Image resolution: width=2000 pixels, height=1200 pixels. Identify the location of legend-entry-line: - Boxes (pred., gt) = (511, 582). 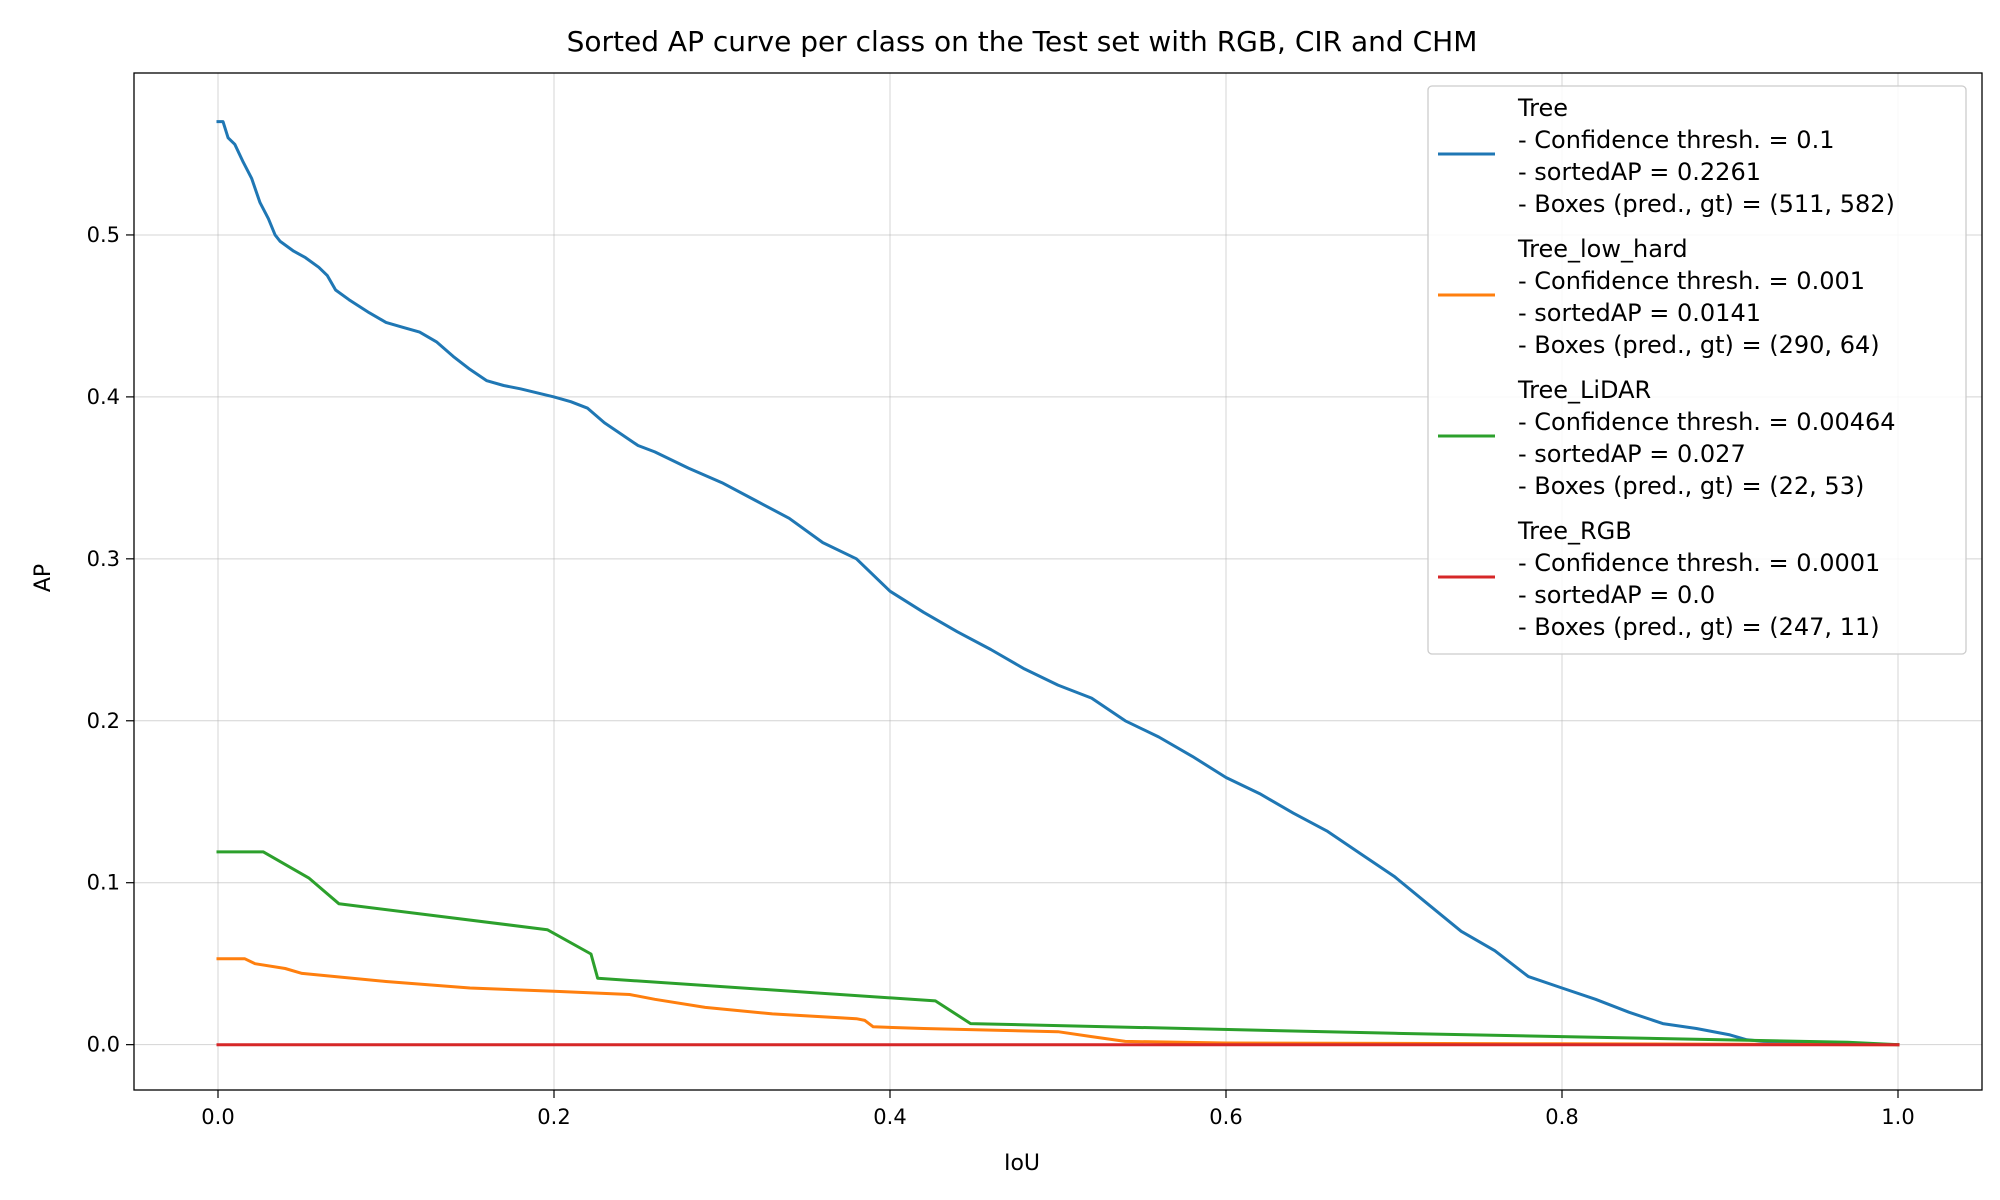
(1706, 204).